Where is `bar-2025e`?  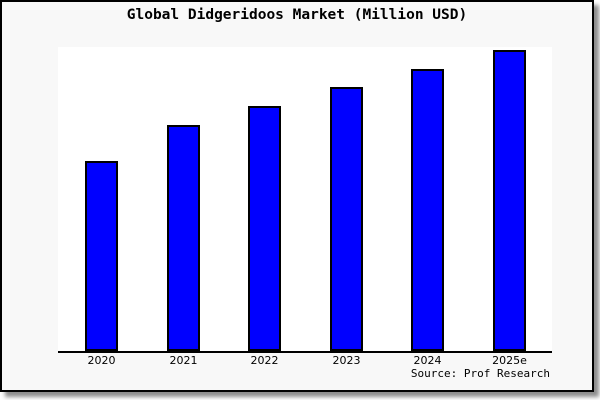
bar-2025e is located at coordinates (509, 200).